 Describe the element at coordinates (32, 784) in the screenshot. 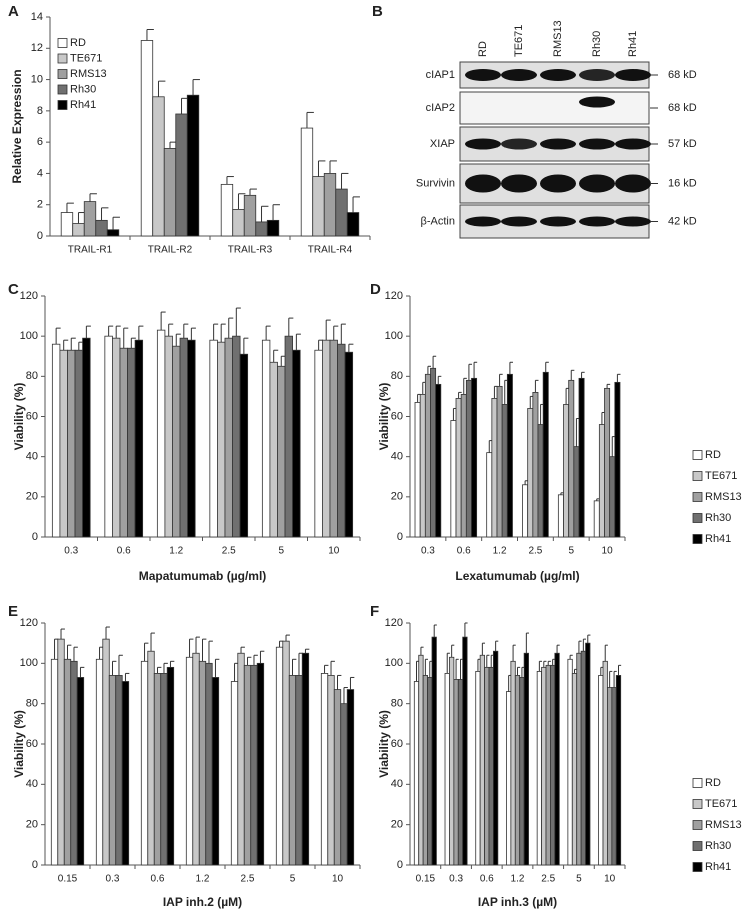

I see `y-tick-label: 40` at that location.